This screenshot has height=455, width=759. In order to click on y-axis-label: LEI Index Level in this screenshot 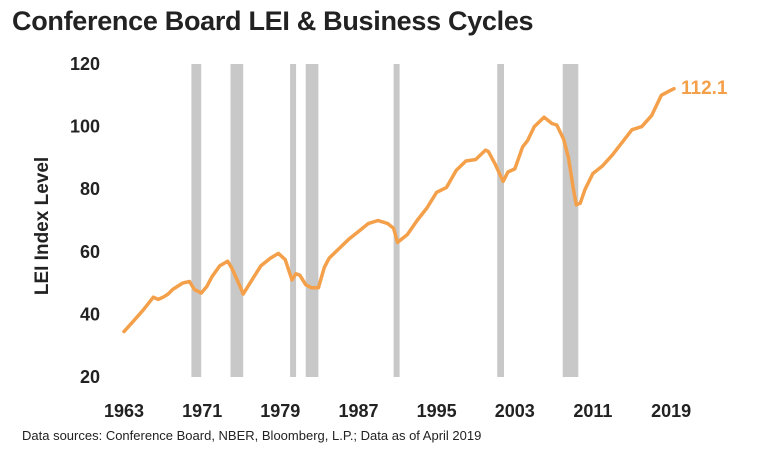, I will do `click(42, 226)`.